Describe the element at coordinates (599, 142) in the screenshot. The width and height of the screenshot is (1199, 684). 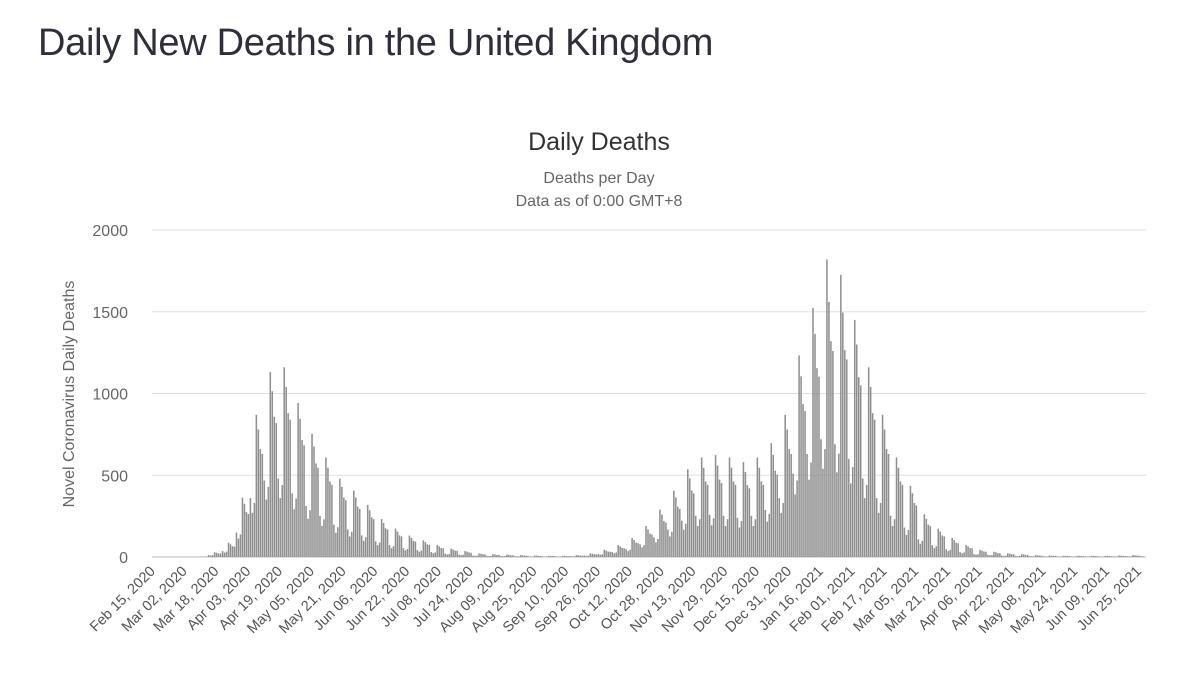
I see `chart-title: Daily Deaths` at that location.